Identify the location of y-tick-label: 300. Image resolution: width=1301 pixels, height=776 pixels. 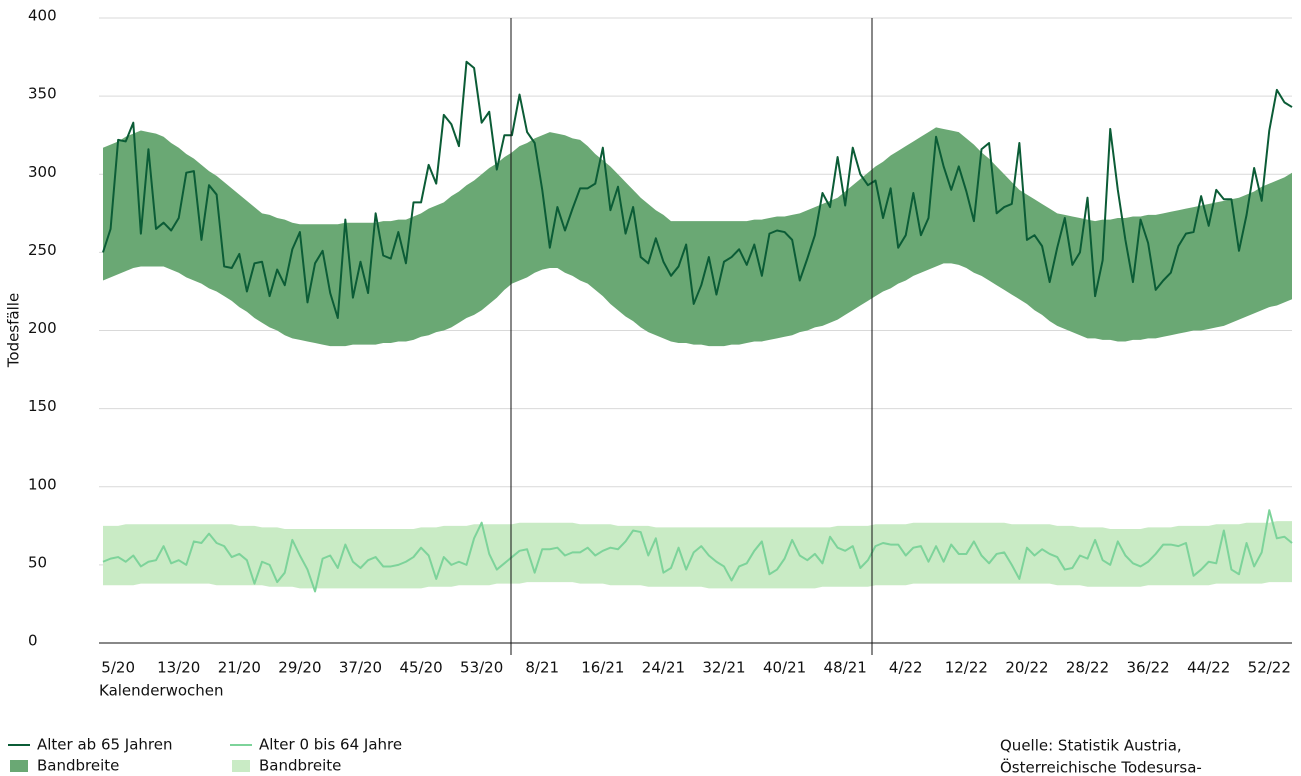
(42, 172).